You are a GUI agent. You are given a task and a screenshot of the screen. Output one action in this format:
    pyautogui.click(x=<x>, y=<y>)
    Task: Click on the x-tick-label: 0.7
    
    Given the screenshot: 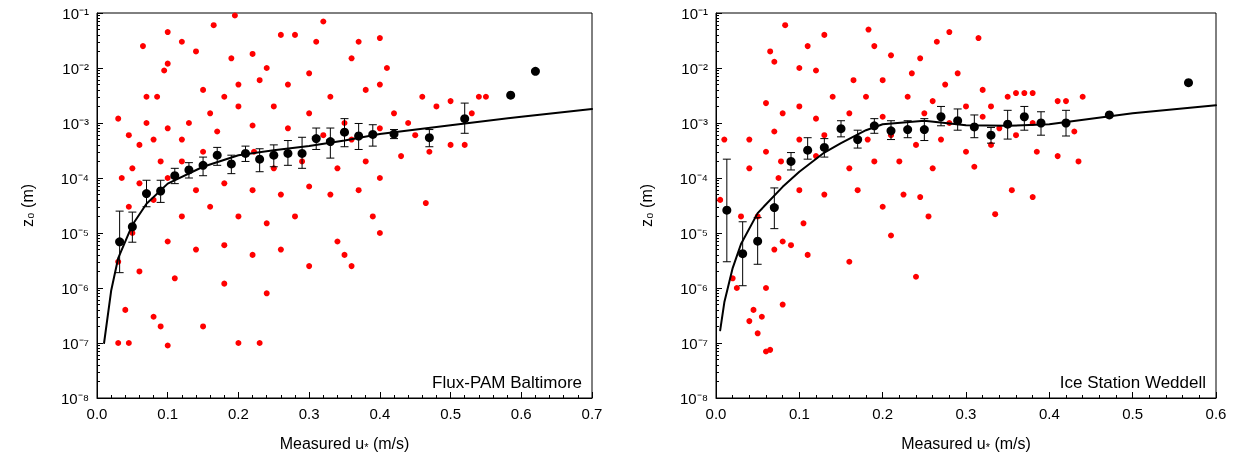 What is the action you would take?
    pyautogui.click(x=592, y=413)
    